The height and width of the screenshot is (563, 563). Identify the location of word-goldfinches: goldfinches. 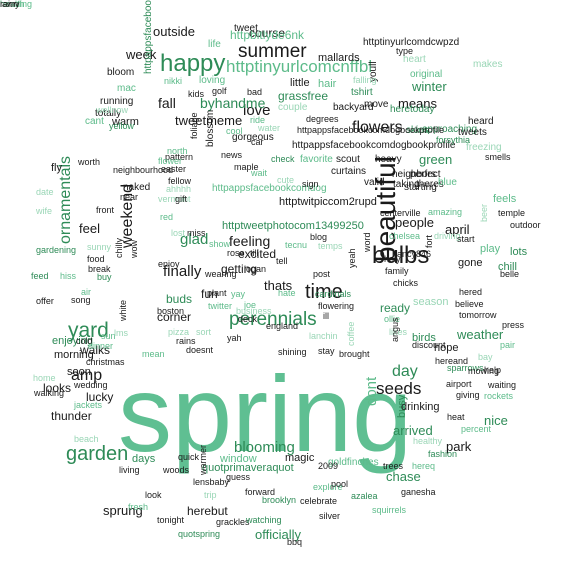
(353, 462).